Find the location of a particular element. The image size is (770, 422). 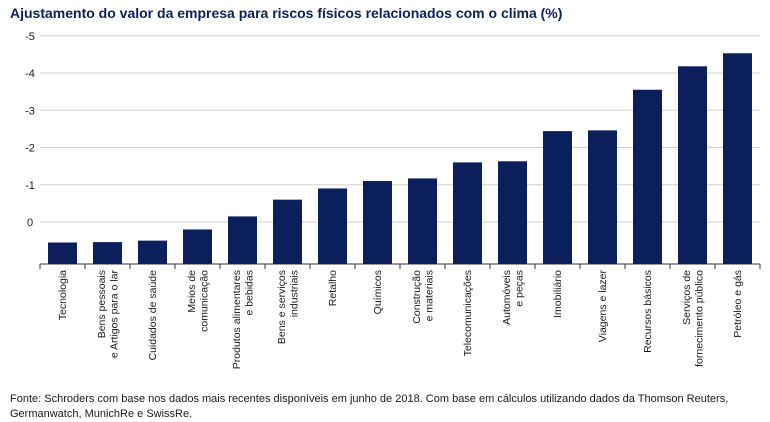

x-category-label: e materiais is located at coordinates (429, 295).